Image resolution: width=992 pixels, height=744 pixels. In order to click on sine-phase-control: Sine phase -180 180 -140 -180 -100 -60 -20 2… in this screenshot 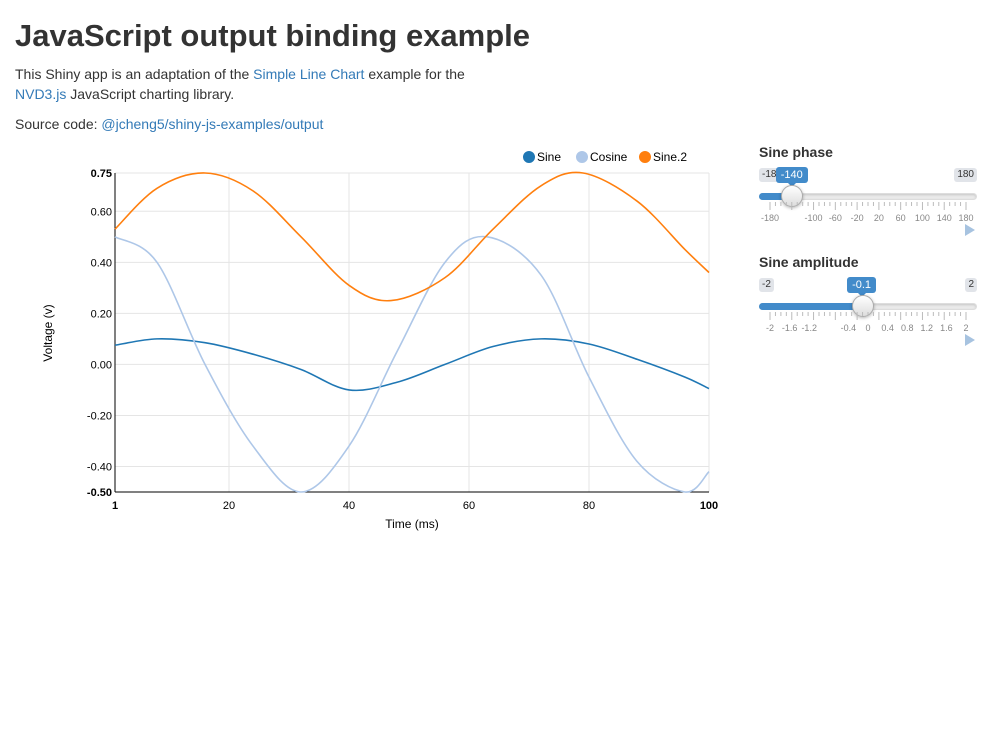, I will do `click(869, 197)`.